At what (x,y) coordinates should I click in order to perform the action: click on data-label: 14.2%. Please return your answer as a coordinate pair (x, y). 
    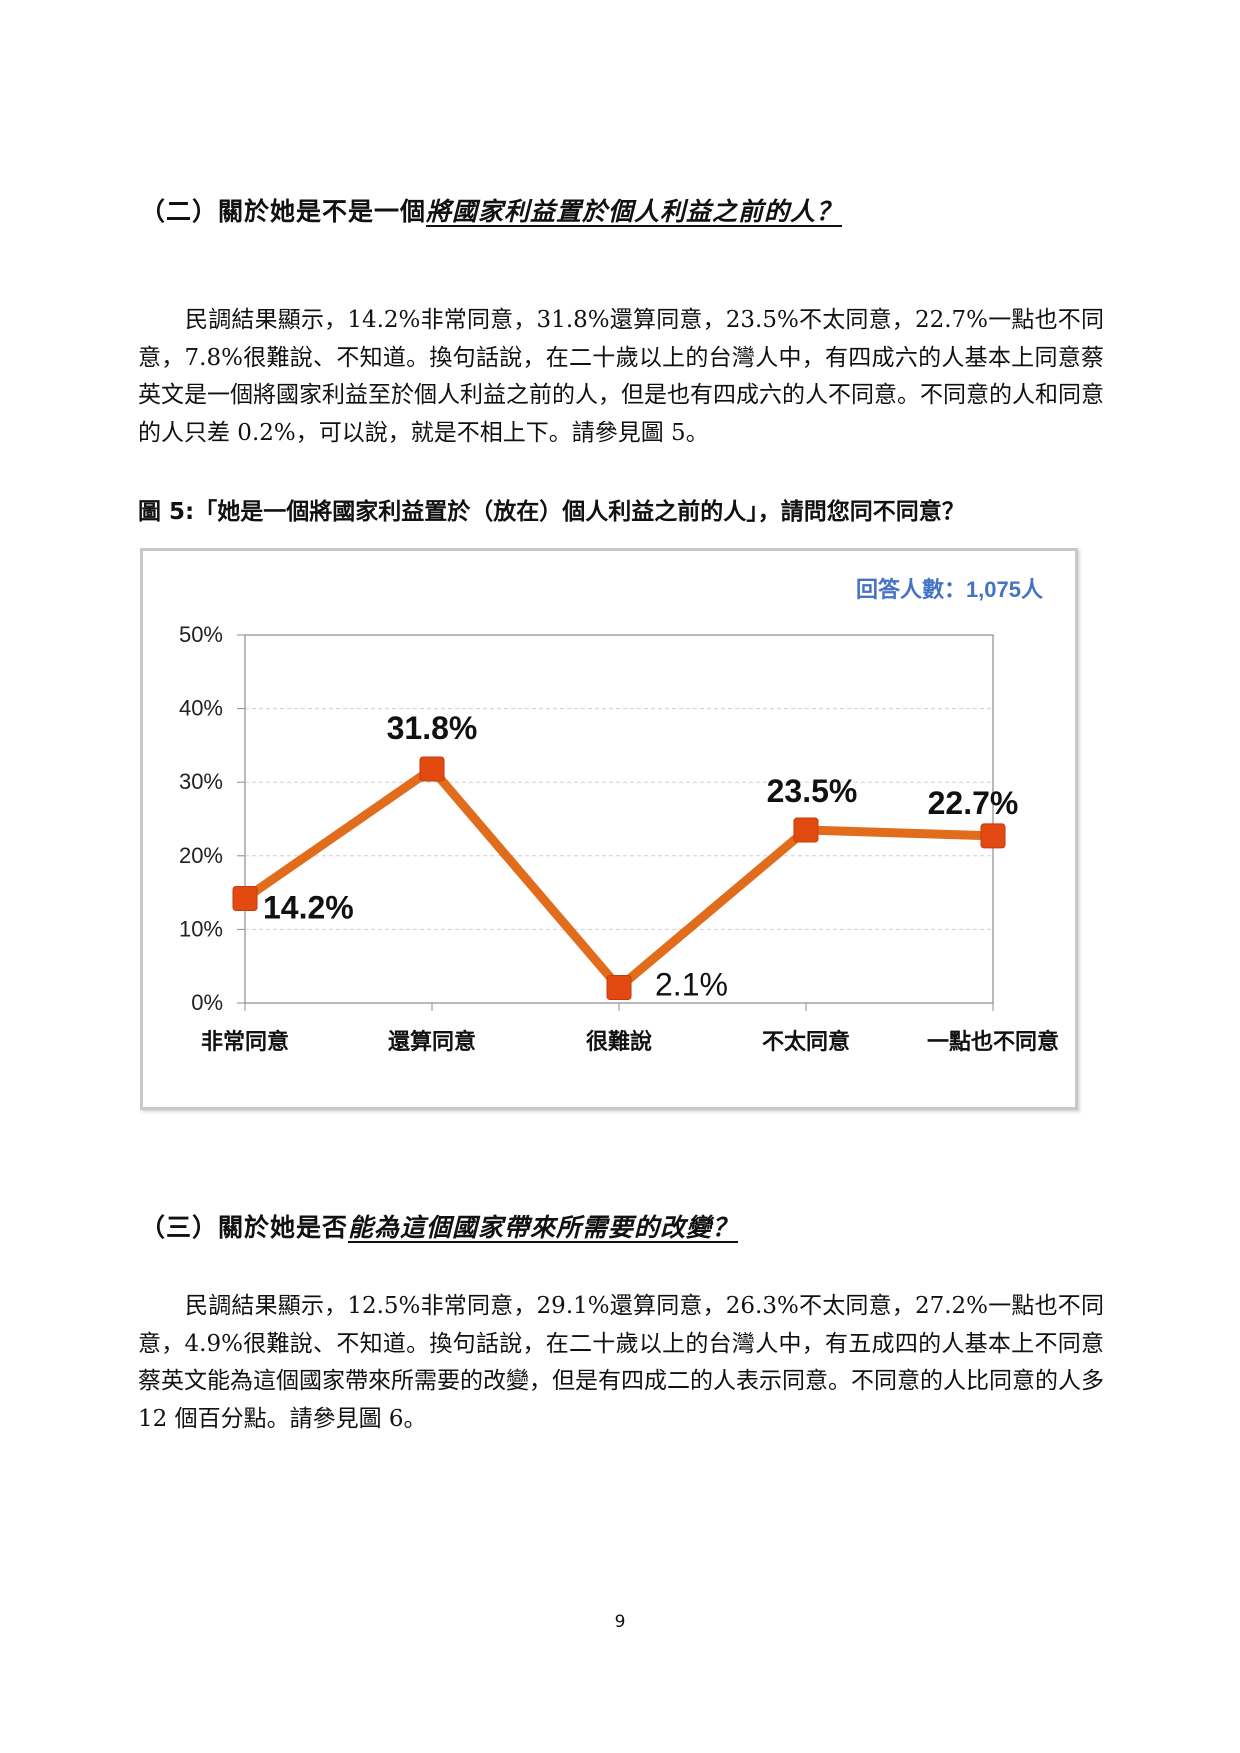
    Looking at the image, I should click on (308, 907).